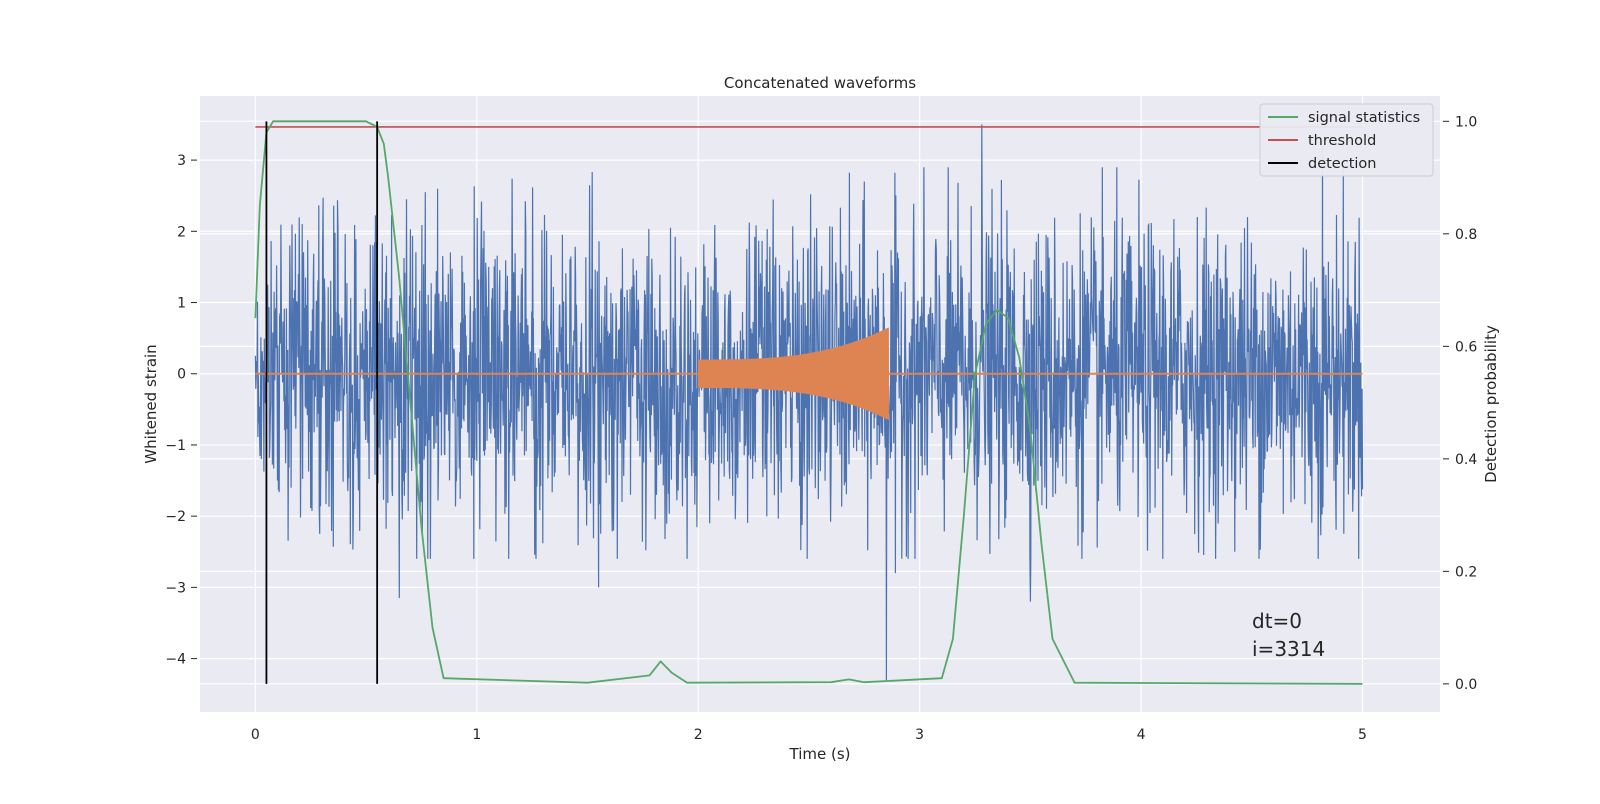 The height and width of the screenshot is (804, 1600). What do you see at coordinates (1277, 621) in the screenshot?
I see `annotation-dt: dt=0` at bounding box center [1277, 621].